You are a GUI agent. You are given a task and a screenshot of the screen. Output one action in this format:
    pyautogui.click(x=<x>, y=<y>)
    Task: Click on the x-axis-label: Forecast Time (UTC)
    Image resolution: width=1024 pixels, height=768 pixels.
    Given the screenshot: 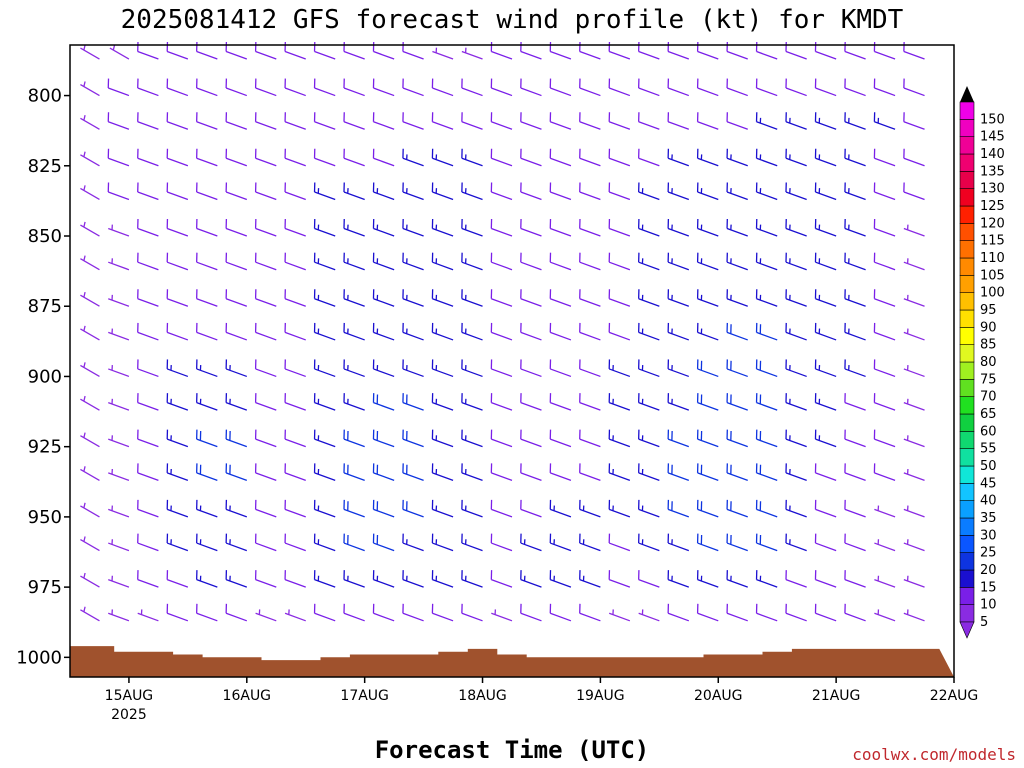 What is the action you would take?
    pyautogui.click(x=512, y=750)
    